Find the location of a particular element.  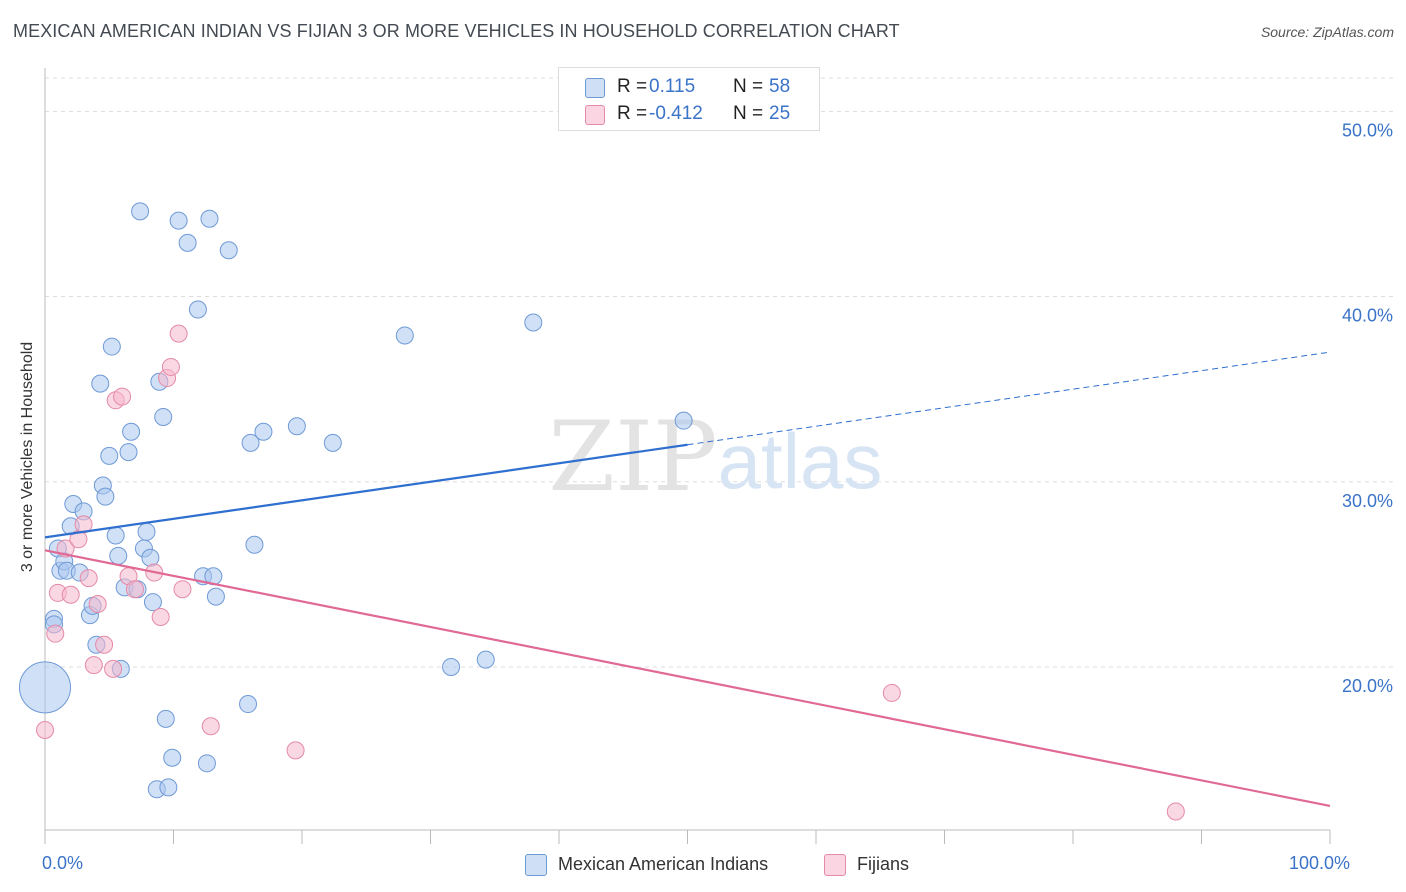

x-tick-label: 100.0% is located at coordinates (1319, 863).